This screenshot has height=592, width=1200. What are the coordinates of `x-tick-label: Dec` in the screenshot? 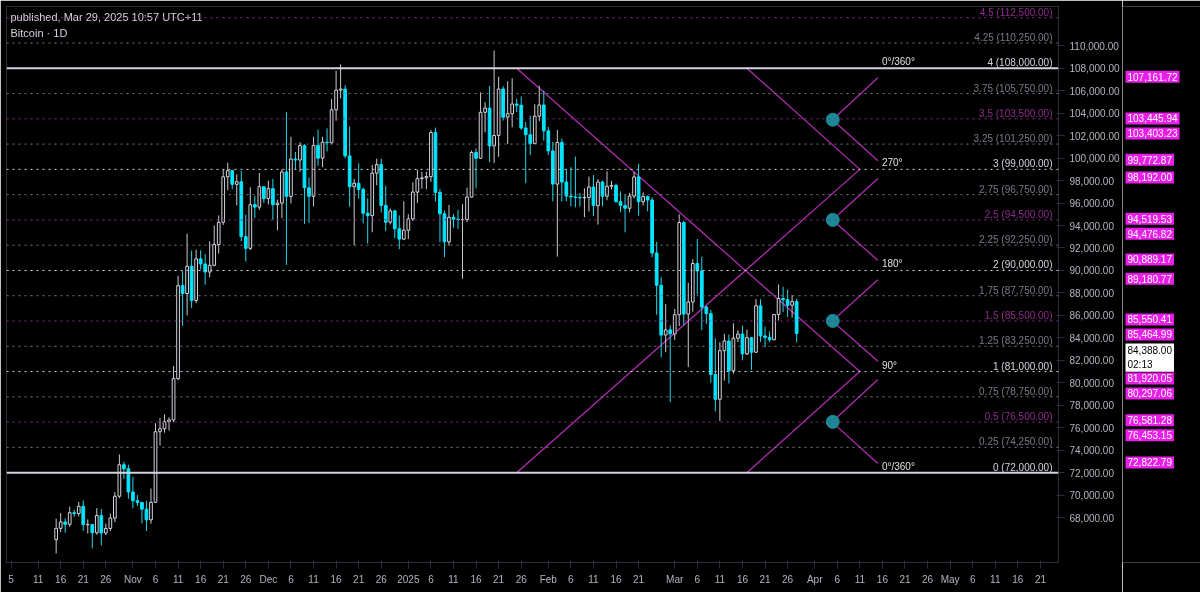 It's located at (268, 579).